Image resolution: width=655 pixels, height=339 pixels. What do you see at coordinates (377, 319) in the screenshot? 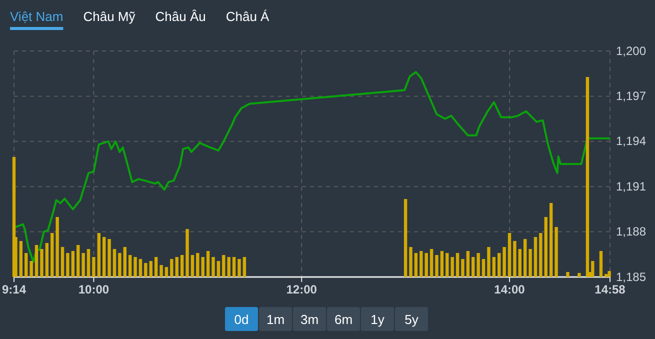
I see `period-button: 1y` at bounding box center [377, 319].